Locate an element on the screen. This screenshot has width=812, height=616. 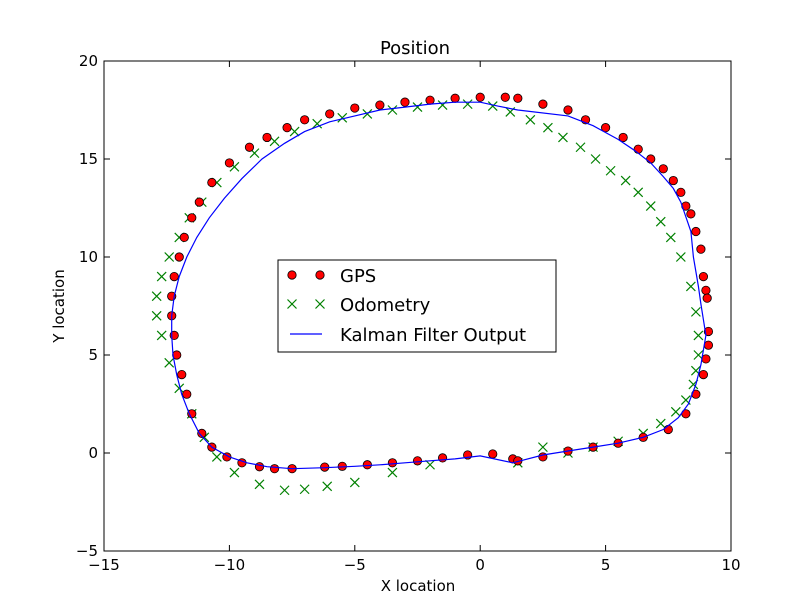
legend-entry: Kalman Filter Output is located at coordinates (408, 335).